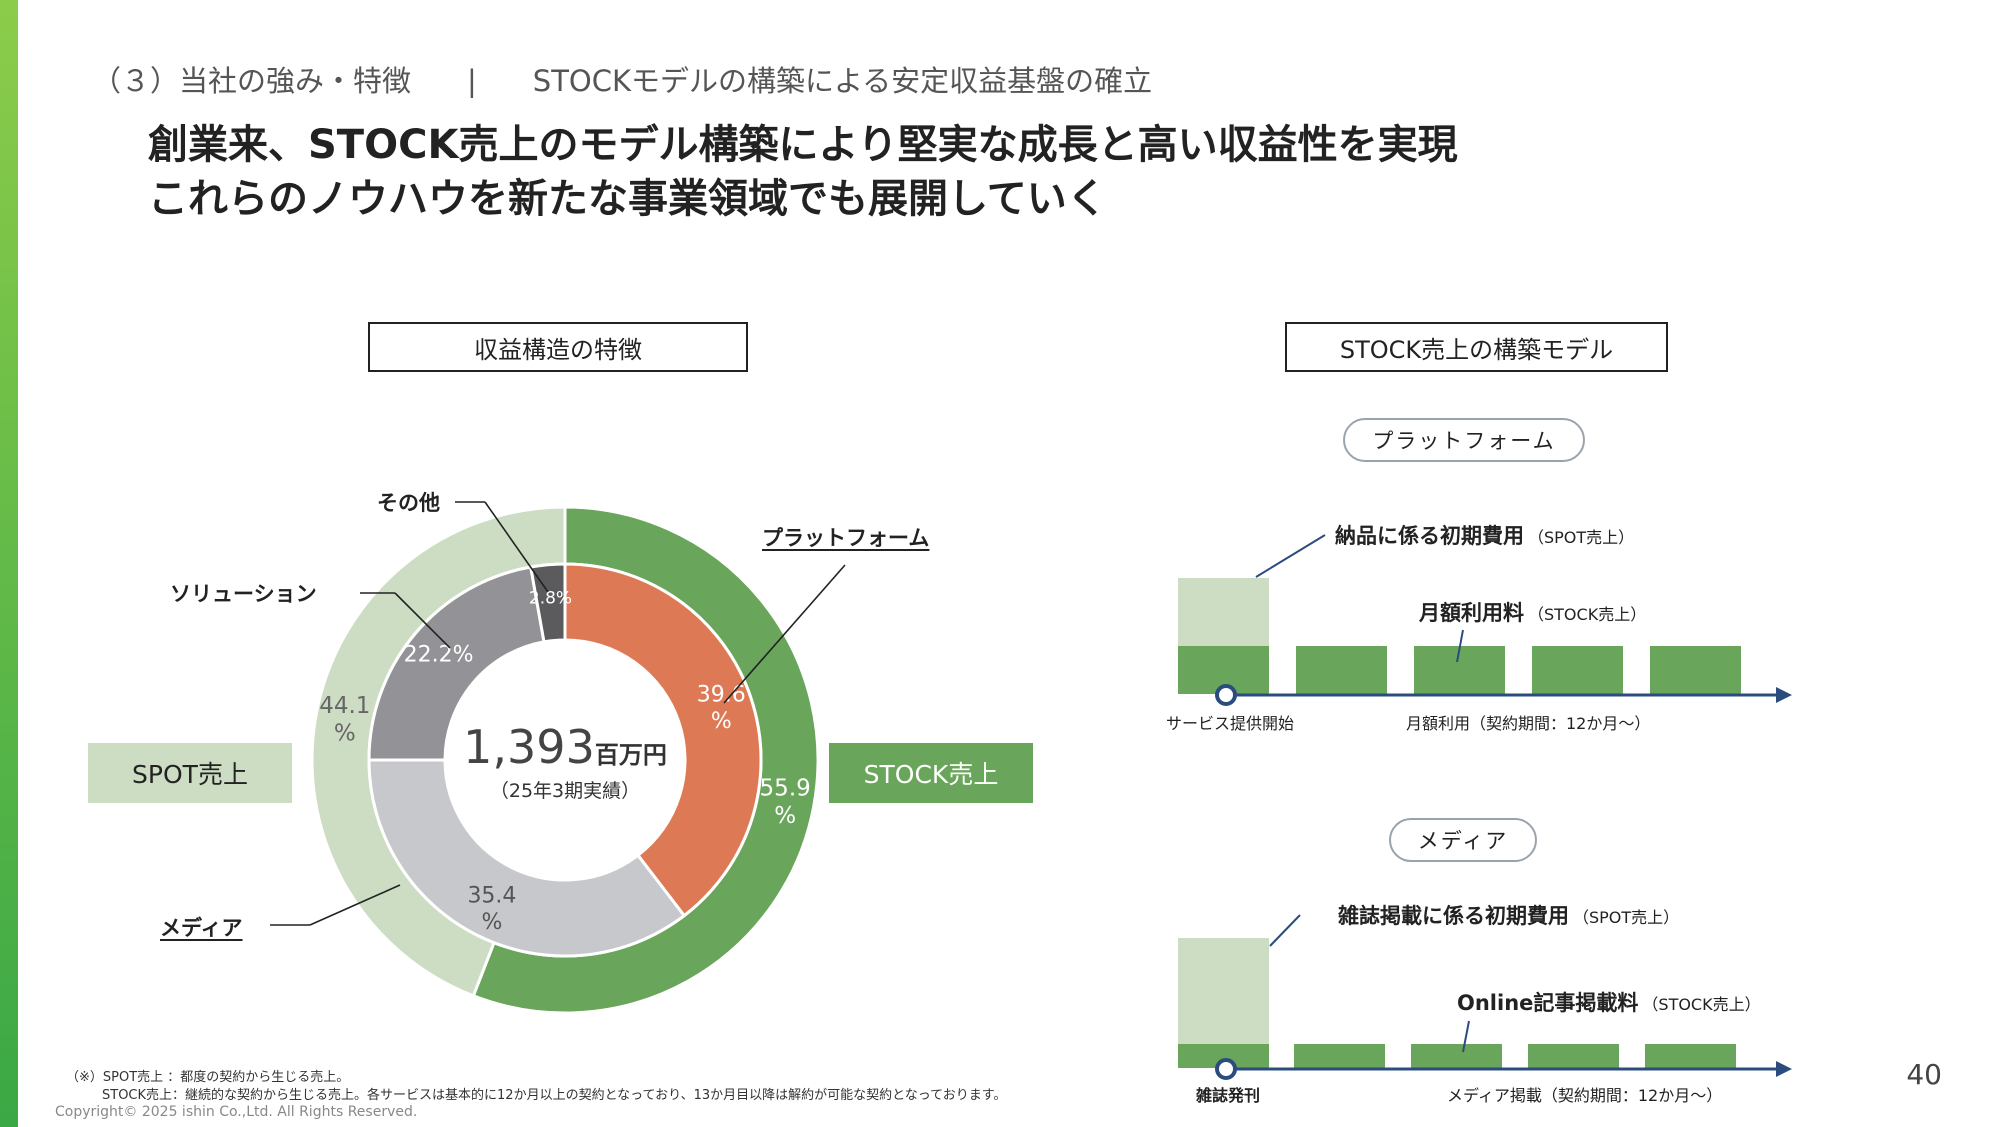 Image resolution: width=2000 pixels, height=1127 pixels. I want to click on total-unit: 百万円, so click(630, 755).